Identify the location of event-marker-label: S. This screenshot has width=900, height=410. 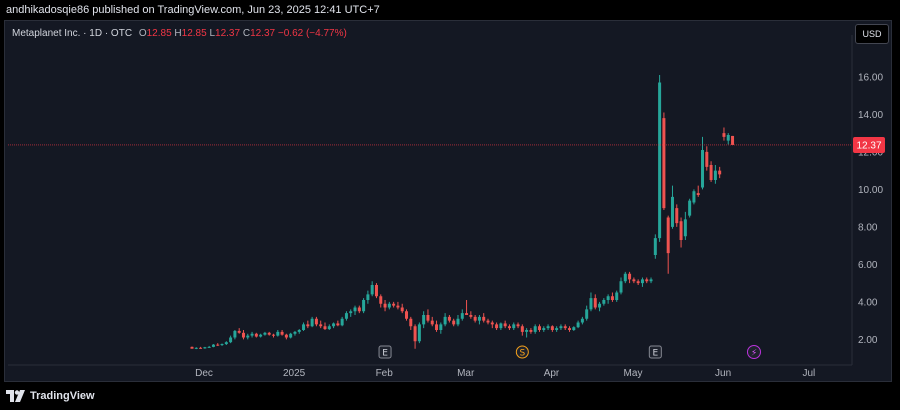
(522, 354).